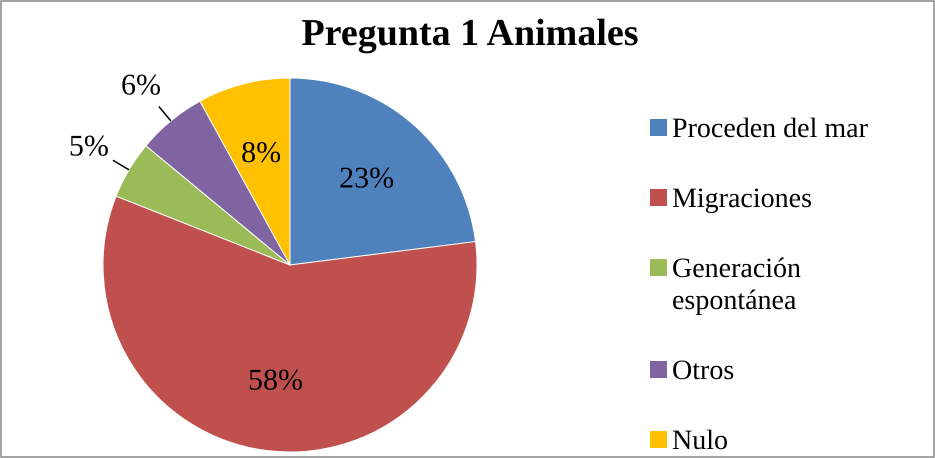  I want to click on data-label: 6%, so click(141, 85).